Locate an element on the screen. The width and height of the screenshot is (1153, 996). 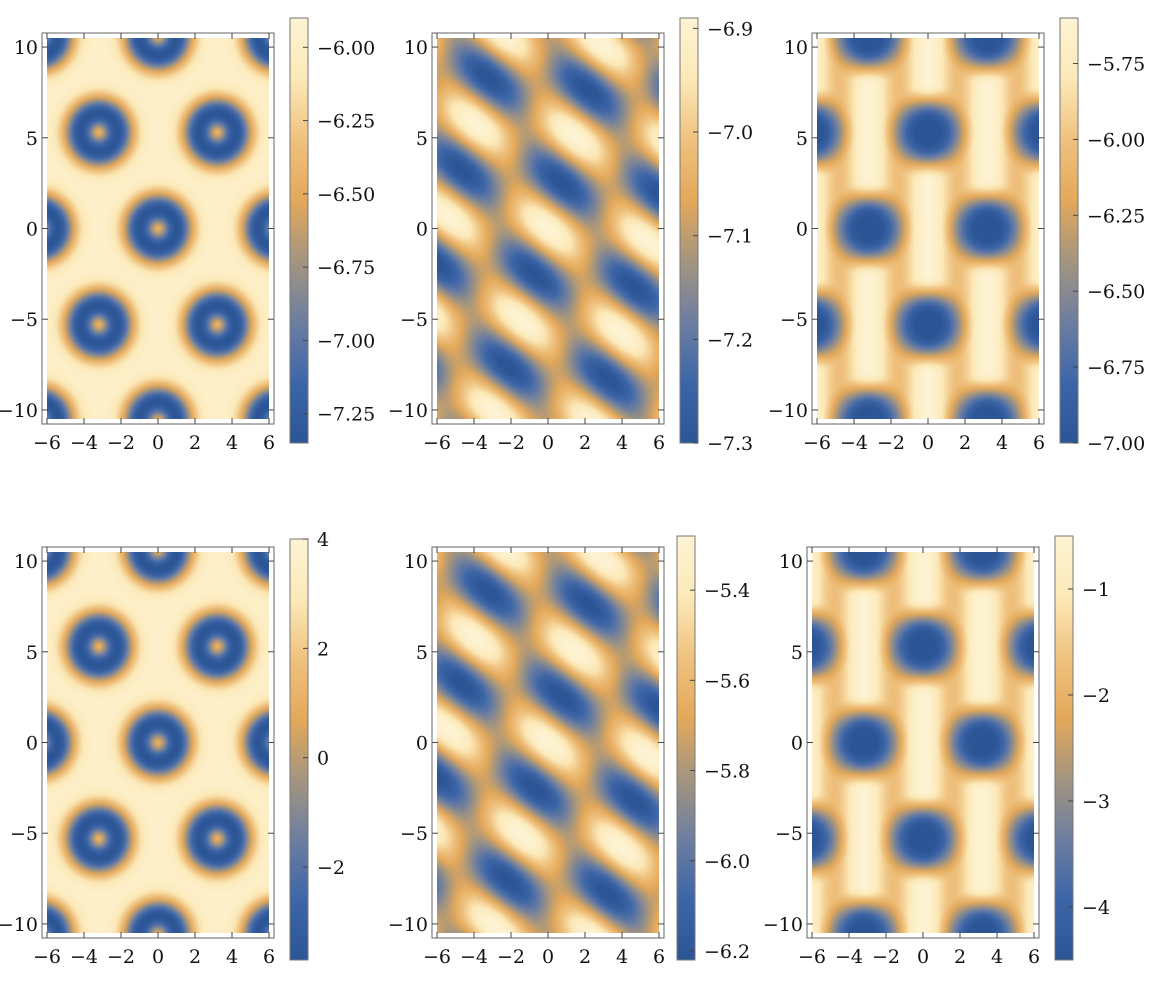
colorbar-tick-label: 2 is located at coordinates (323, 649).